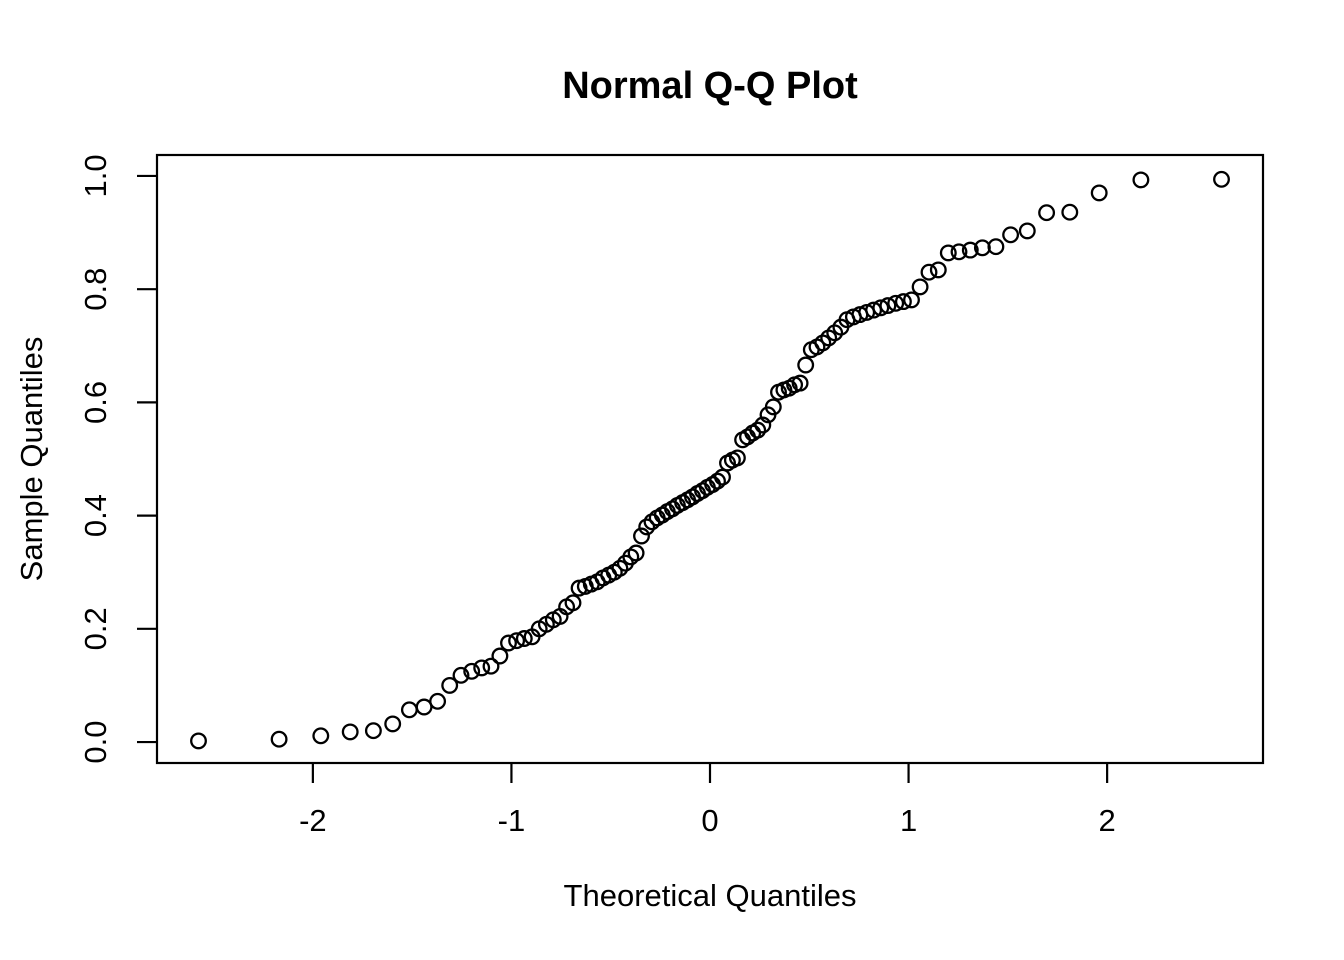 This screenshot has height=960, width=1344. What do you see at coordinates (31, 459) in the screenshot?
I see `y-axis-label: Sample Quantiles` at bounding box center [31, 459].